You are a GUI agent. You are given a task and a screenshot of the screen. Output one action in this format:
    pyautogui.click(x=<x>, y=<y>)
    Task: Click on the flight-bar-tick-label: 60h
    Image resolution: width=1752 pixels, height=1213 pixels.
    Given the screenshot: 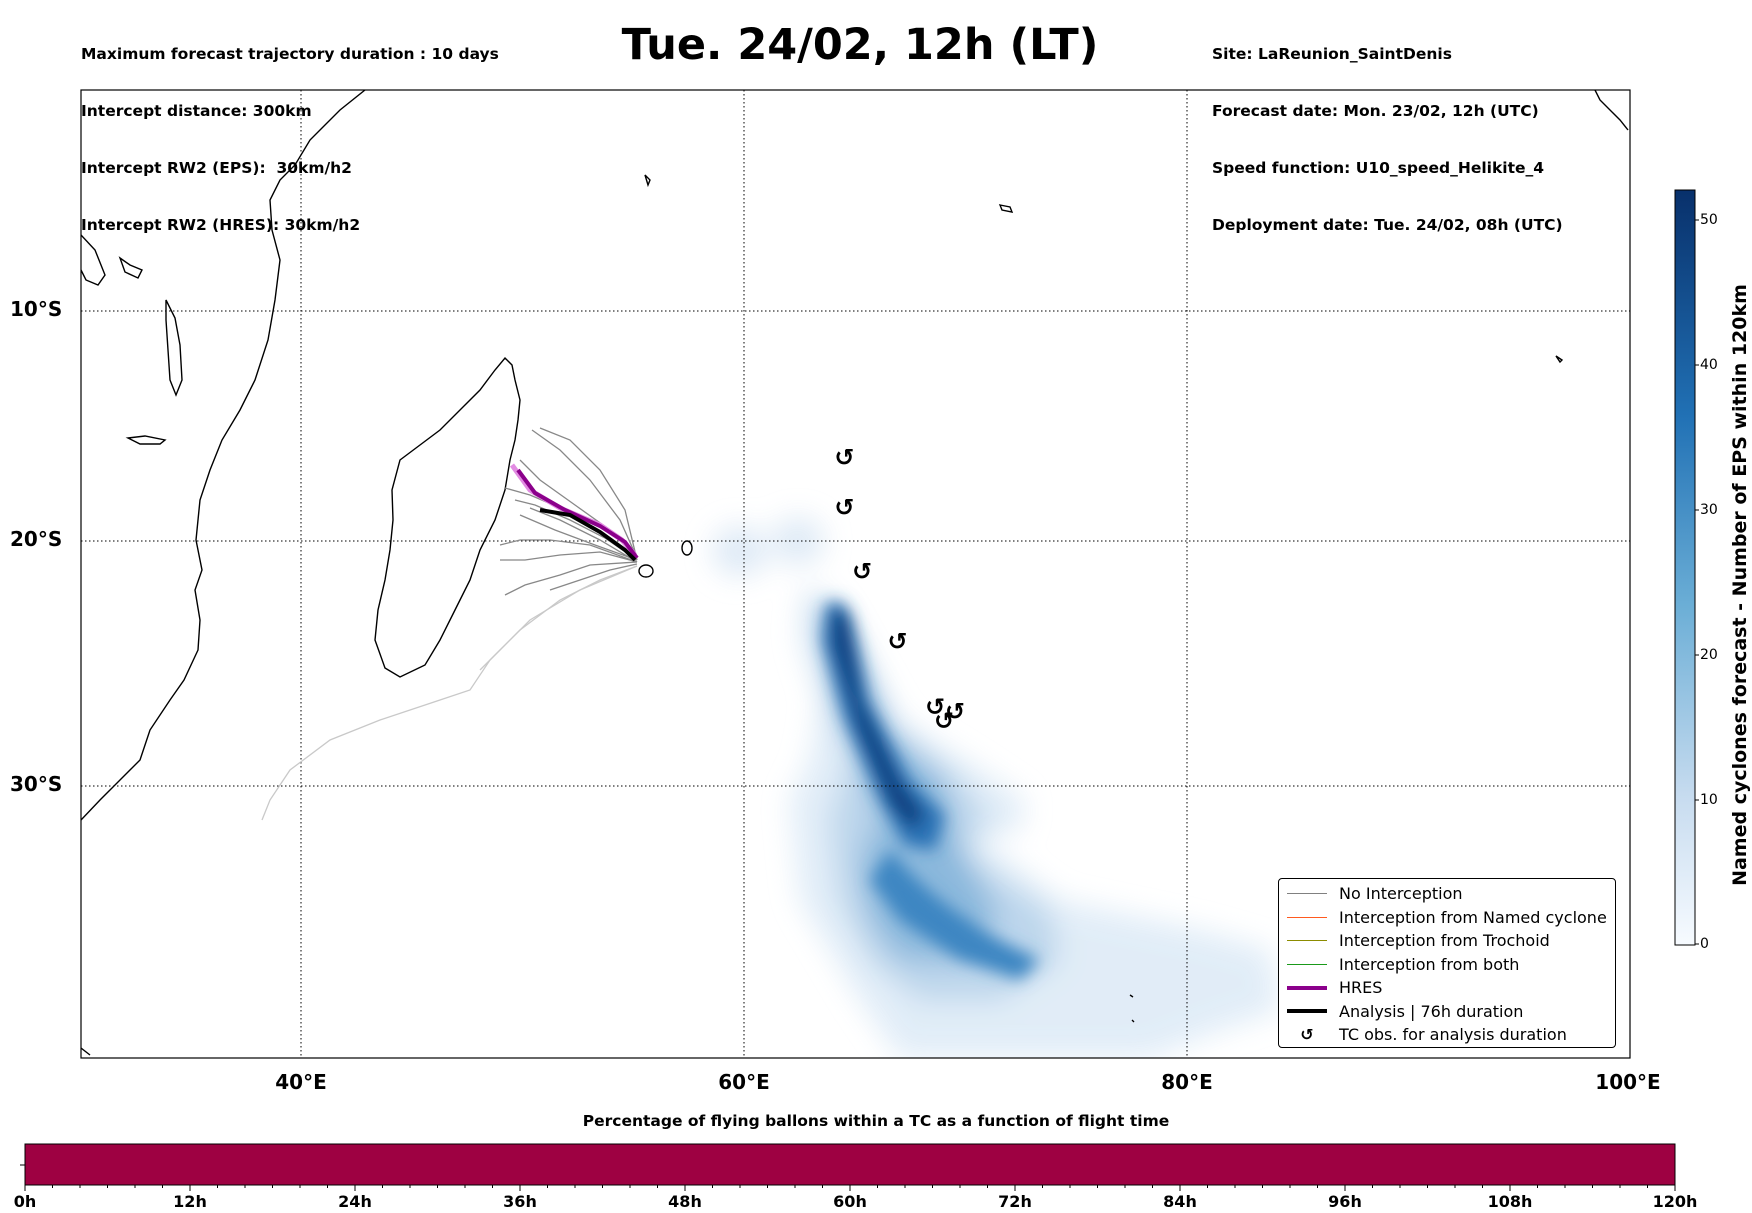 What is the action you would take?
    pyautogui.click(x=850, y=1201)
    